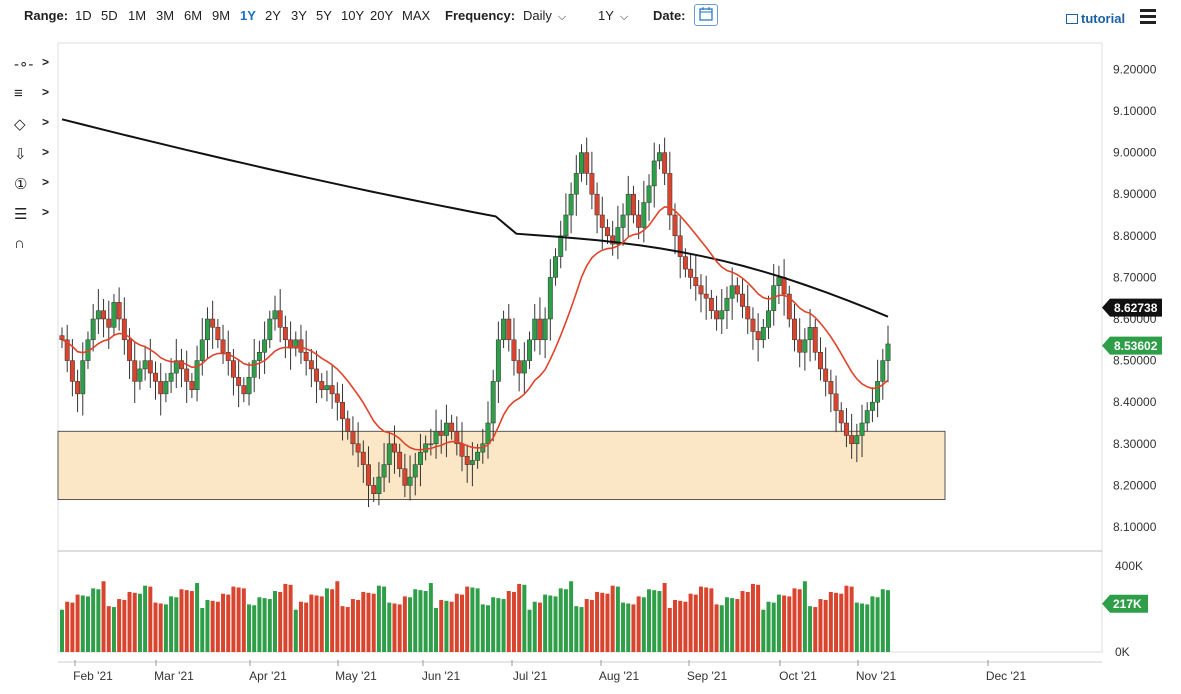 This screenshot has width=1181, height=694. Describe the element at coordinates (221, 15) in the screenshot. I see `range-9m: 9M` at that location.